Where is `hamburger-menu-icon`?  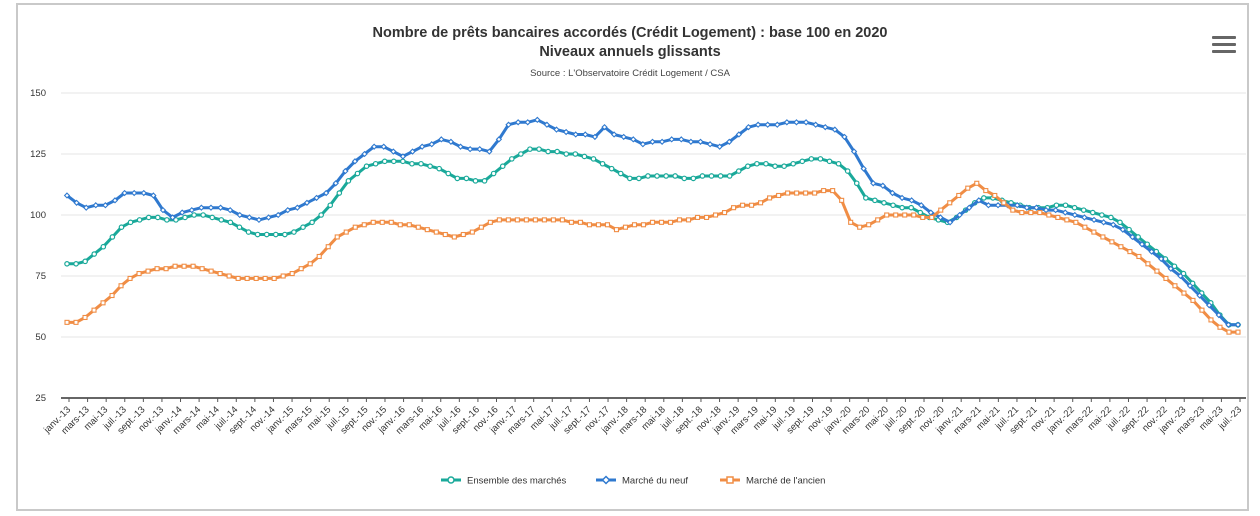
hamburger-menu-icon is located at coordinates (1224, 46).